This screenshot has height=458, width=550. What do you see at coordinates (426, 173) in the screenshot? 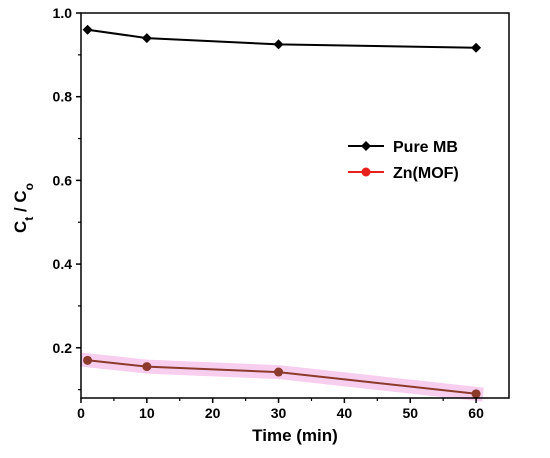
I see `legend-label: Zn(MOF)` at bounding box center [426, 173].